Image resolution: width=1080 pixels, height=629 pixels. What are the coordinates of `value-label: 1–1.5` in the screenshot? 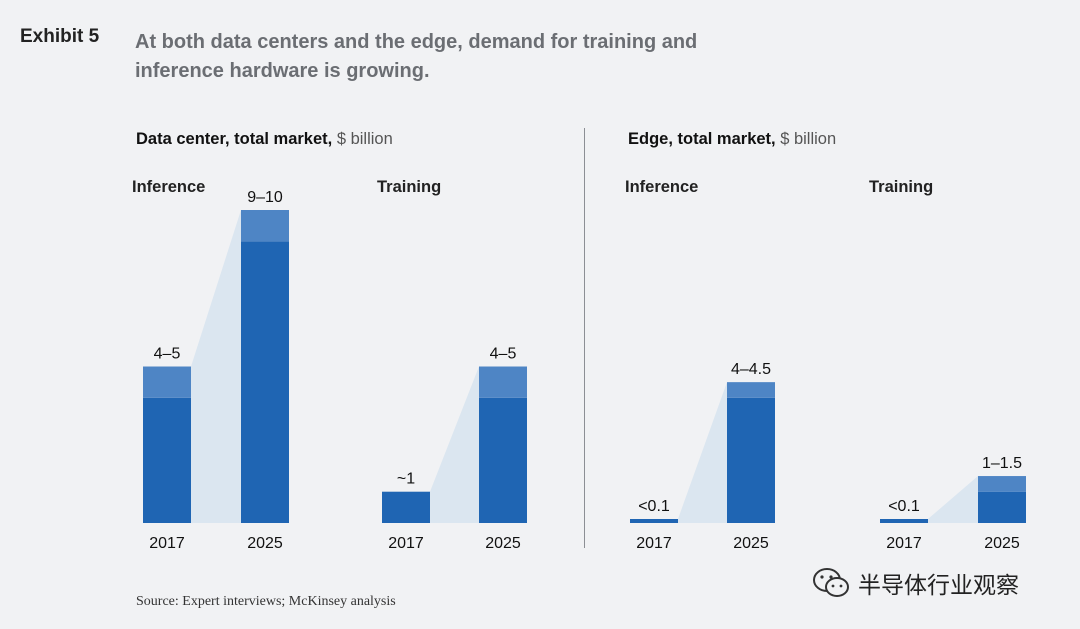 It's located at (1002, 463).